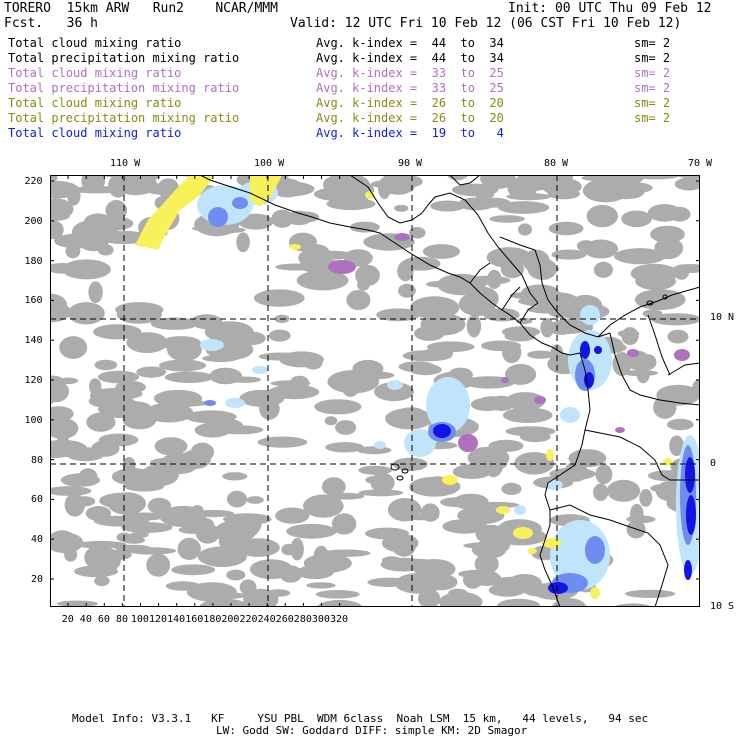 The image size is (740, 740). Describe the element at coordinates (556, 163) in the screenshot. I see `lon-label-80w: 80 W` at that location.